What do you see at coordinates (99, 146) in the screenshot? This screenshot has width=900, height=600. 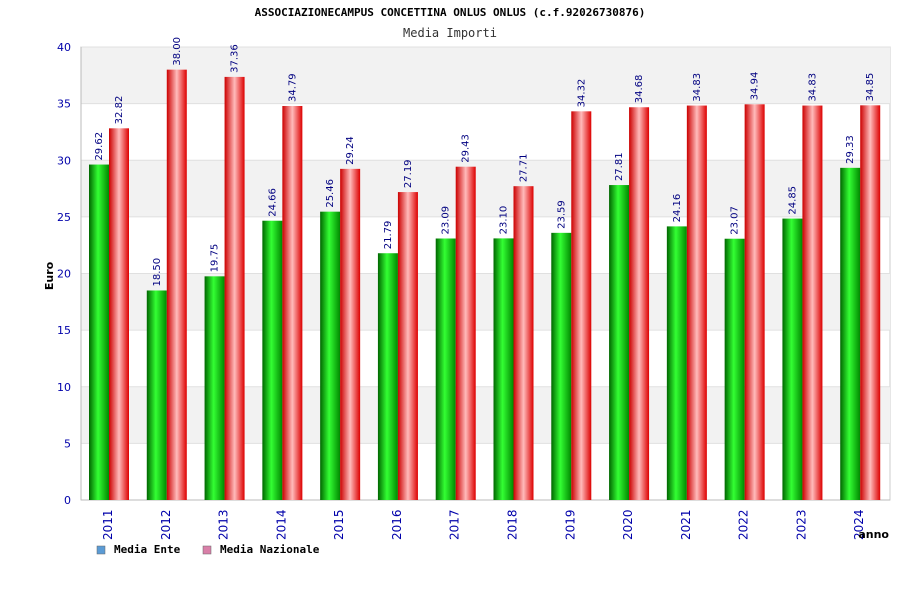 I see `data-label: 29.62` at bounding box center [99, 146].